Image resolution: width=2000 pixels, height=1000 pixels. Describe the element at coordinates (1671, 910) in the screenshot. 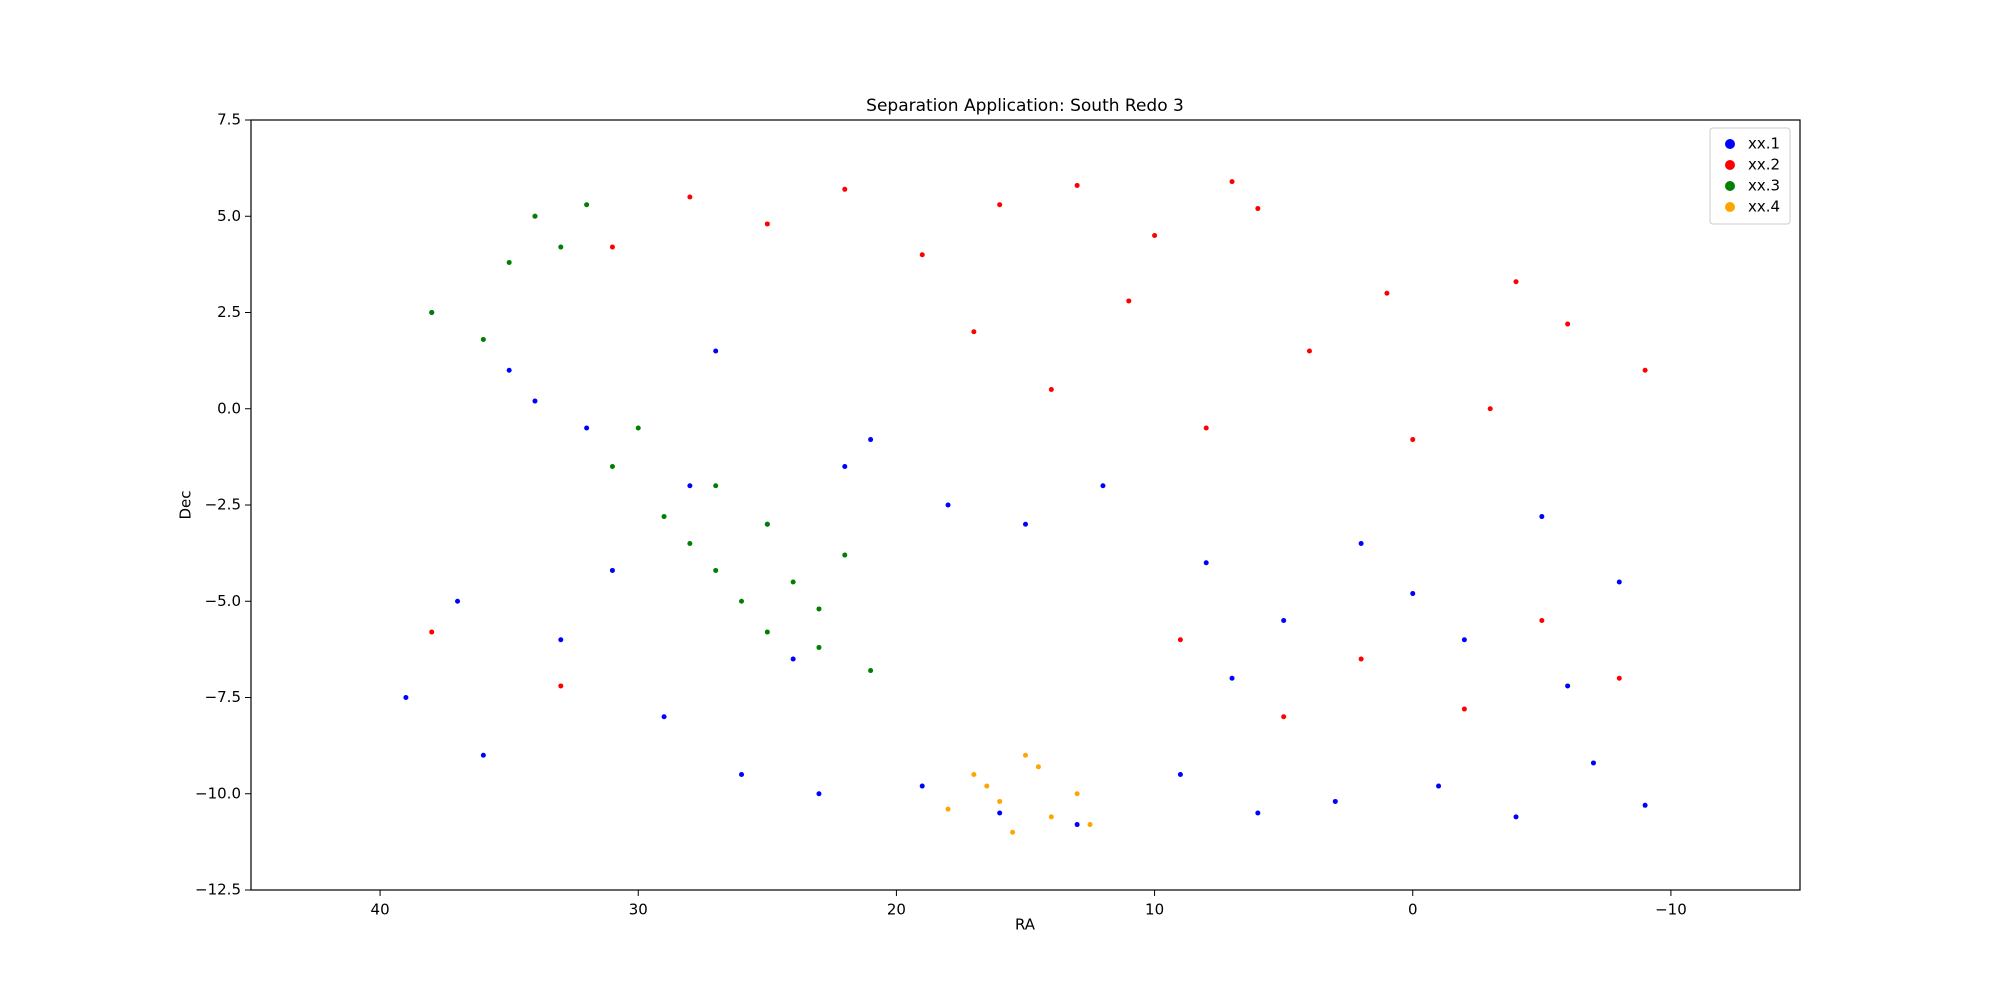

I see `x-tick-label: −10` at that location.